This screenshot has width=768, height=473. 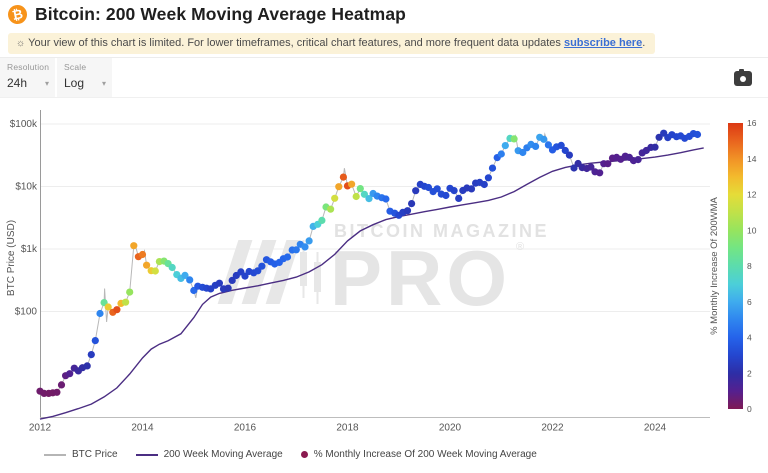 I want to click on scale-select: Scale Log ▾, so click(x=85, y=77).